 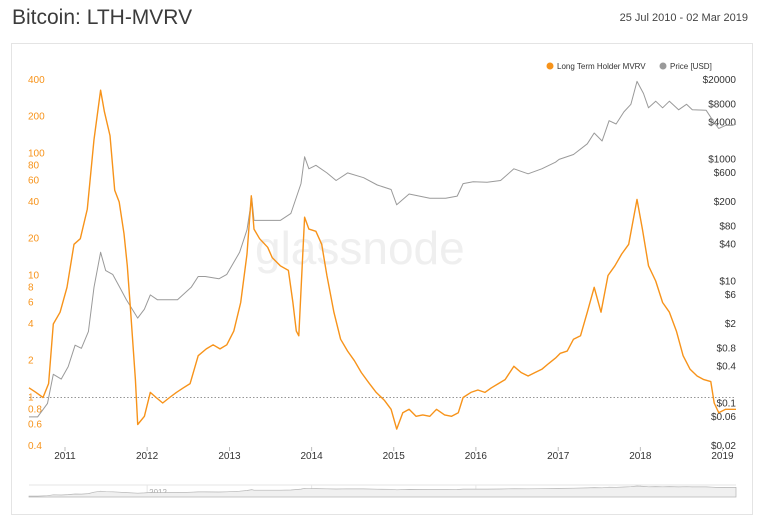 I want to click on legend: Long Term Holder MVRV Price [USD], so click(x=629, y=66).